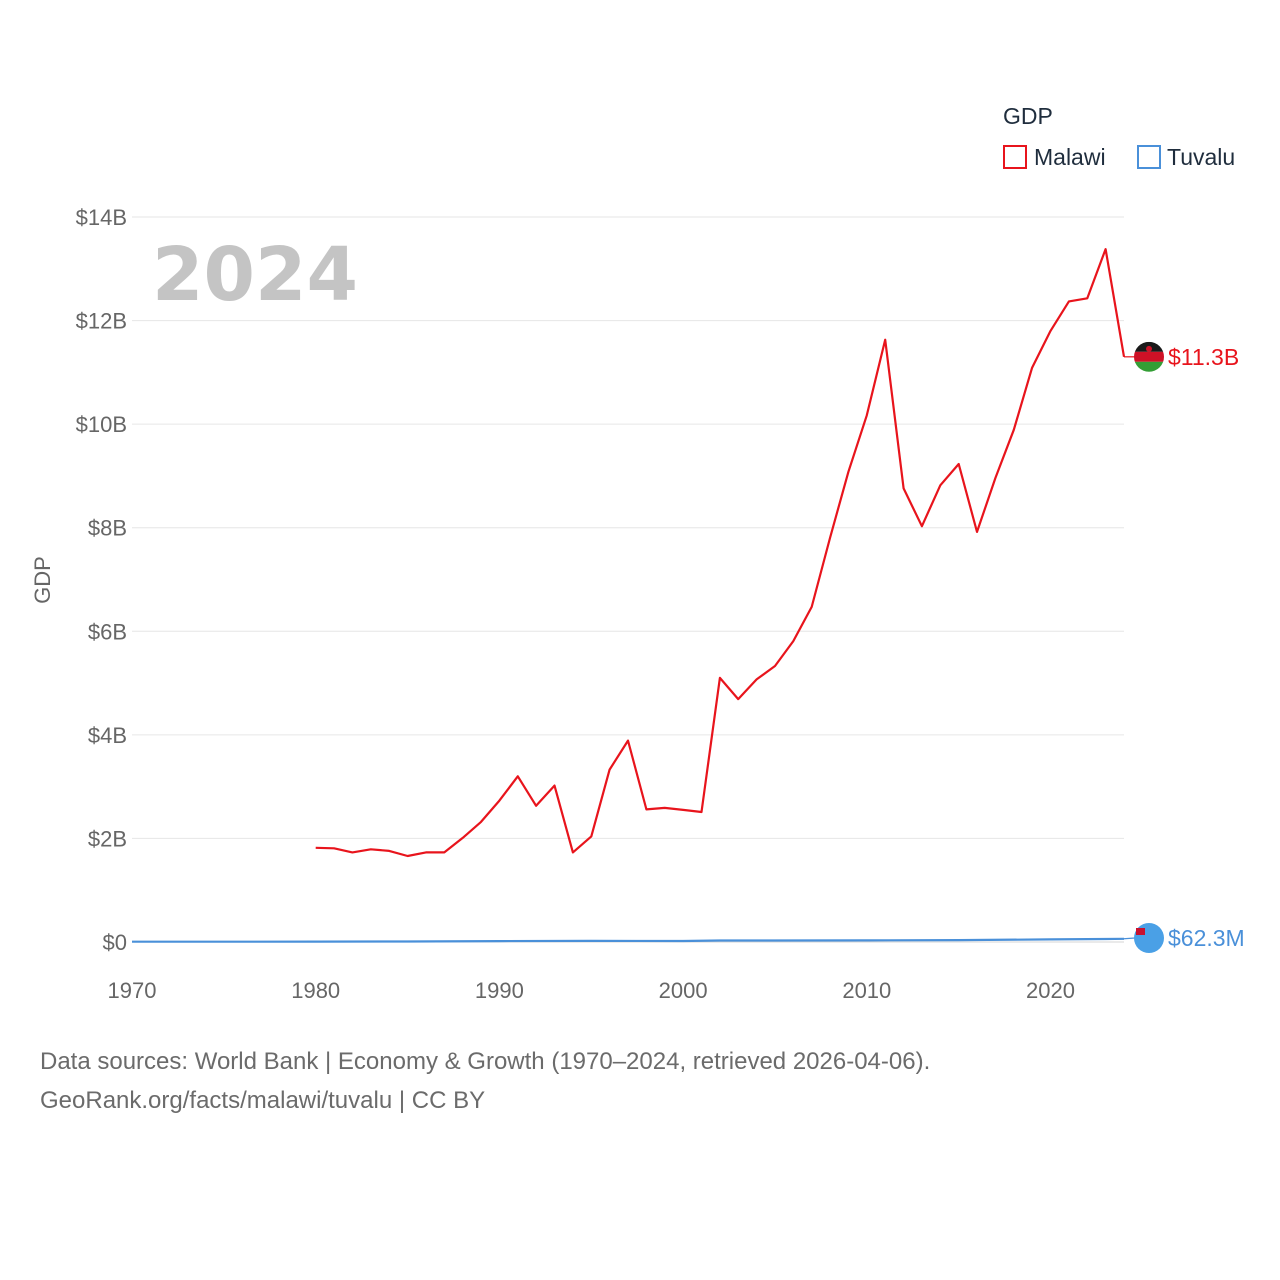  I want to click on legend-item-malawi: Malawi, so click(1054, 157).